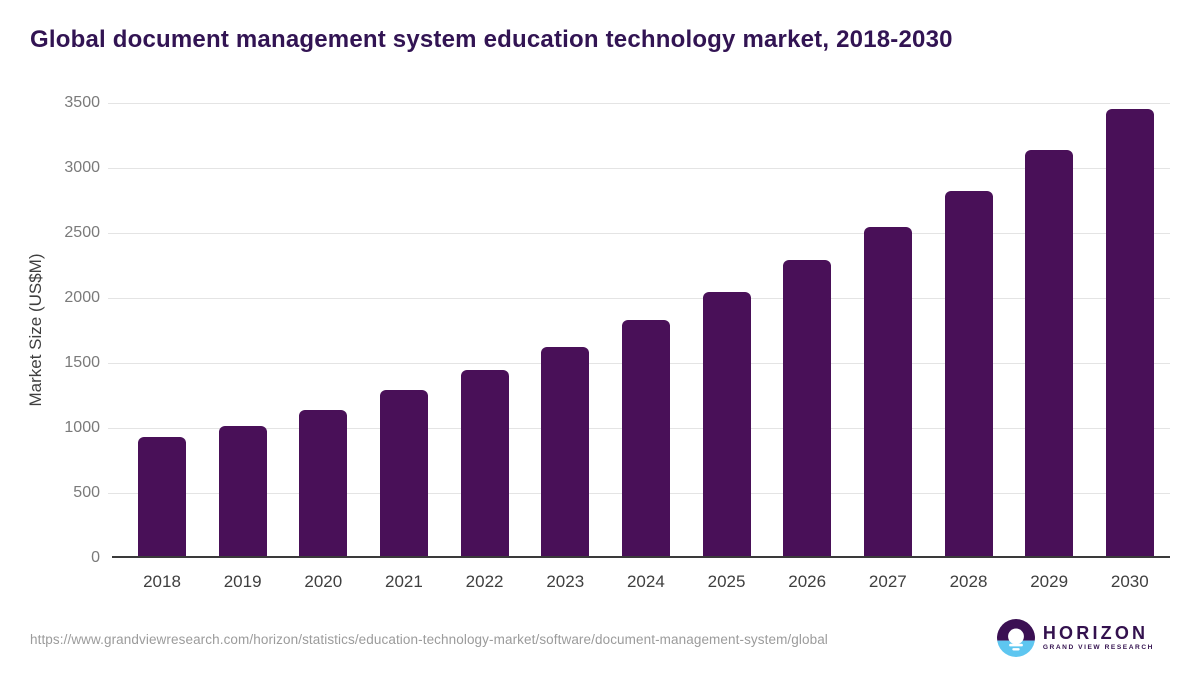  I want to click on x-tick-label-2020: 2020, so click(323, 581).